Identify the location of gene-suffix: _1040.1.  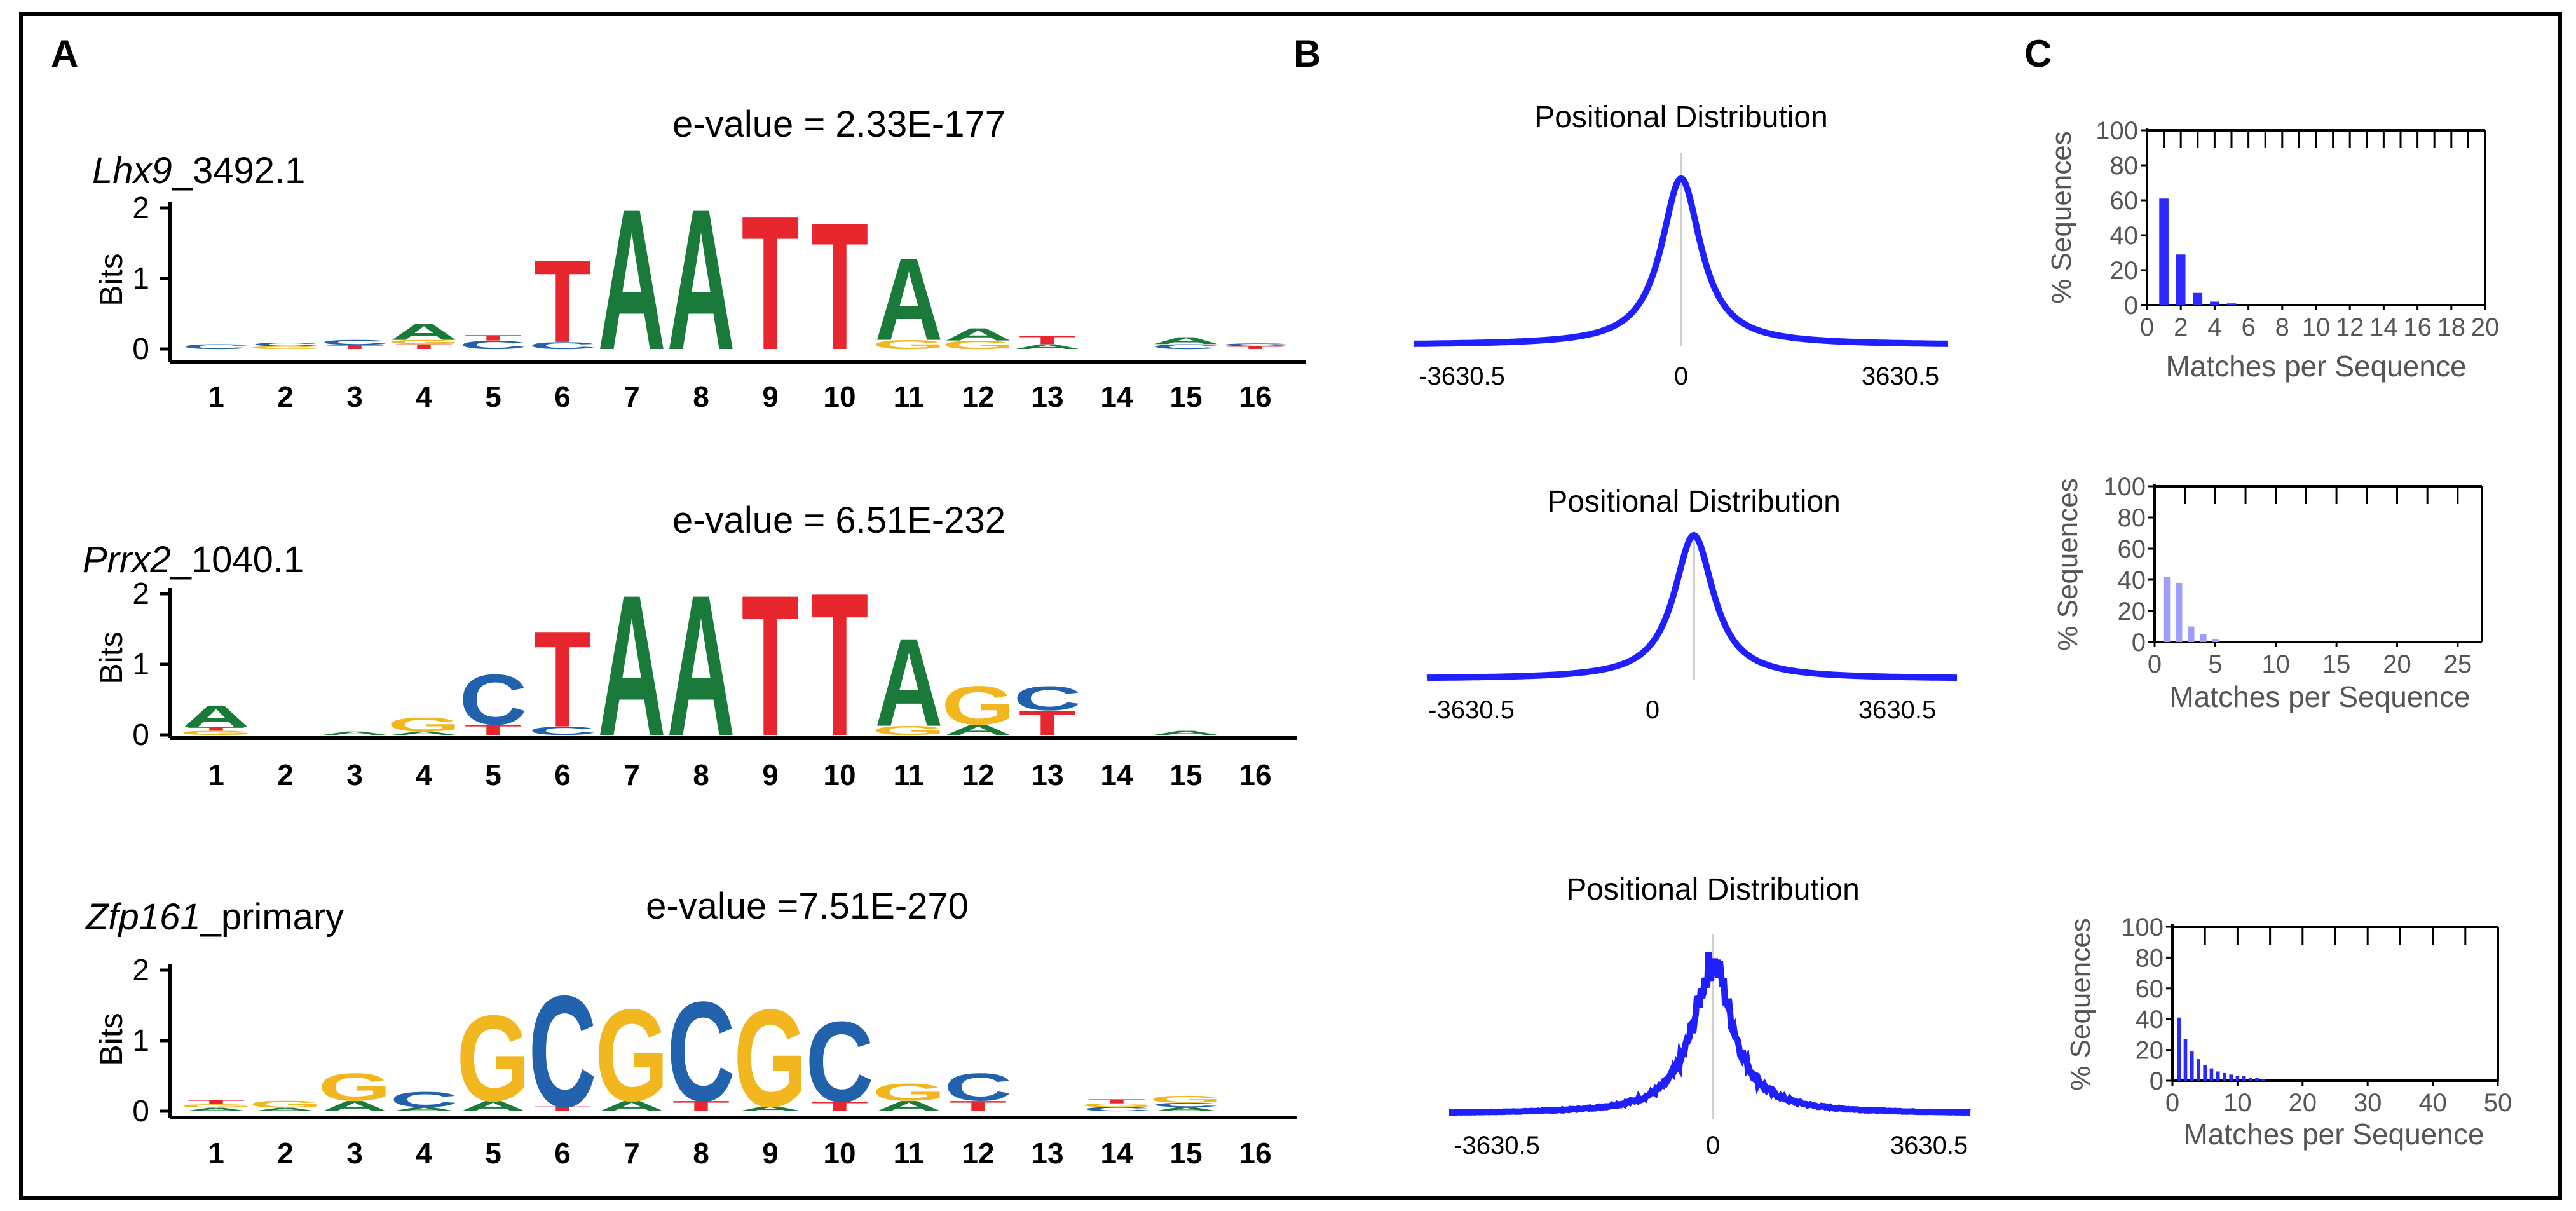
(237, 559).